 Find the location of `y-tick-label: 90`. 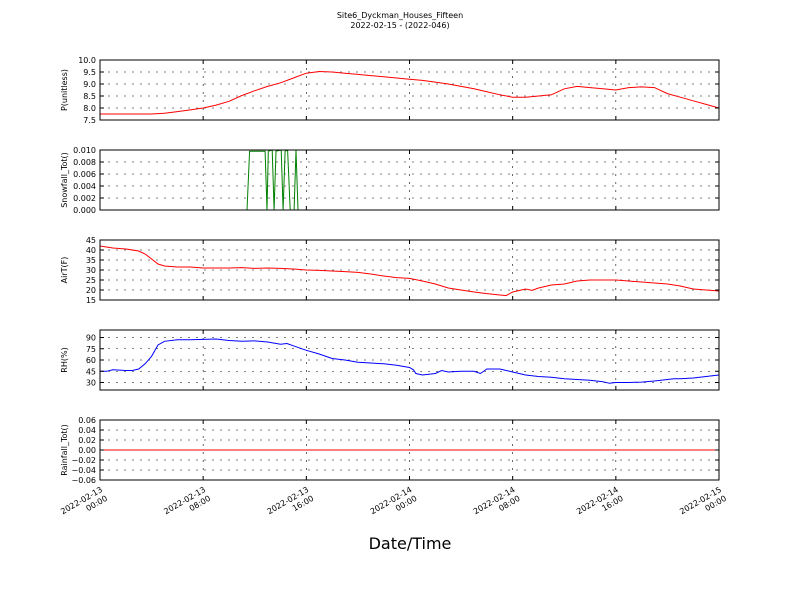

y-tick-label: 90 is located at coordinates (91, 338).